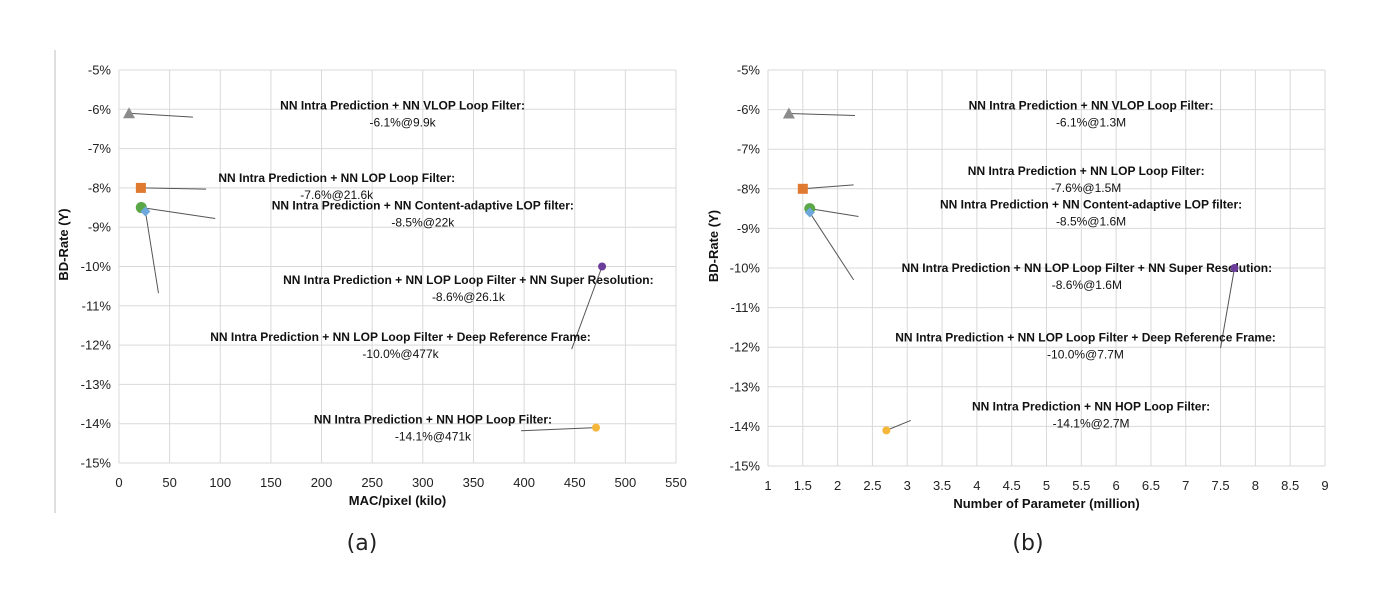  What do you see at coordinates (337, 195) in the screenshot?
I see `annotation-value-lop: -7.6%@21.6k` at bounding box center [337, 195].